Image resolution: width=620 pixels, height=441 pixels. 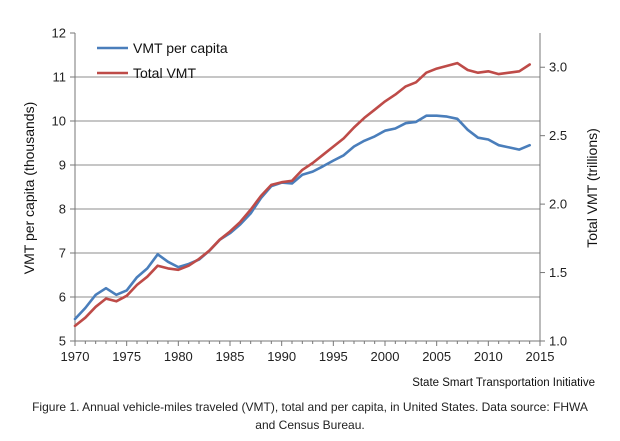 I want to click on y-tick-label: 9, so click(x=62, y=165).